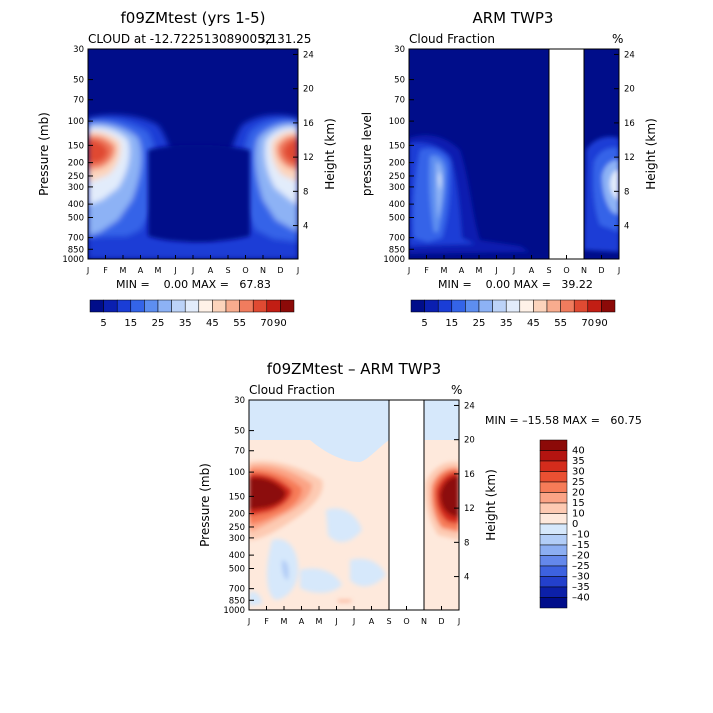 The width and height of the screenshot is (713, 713). What do you see at coordinates (305, 192) in the screenshot?
I see `height-tick-label: 8` at bounding box center [305, 192].